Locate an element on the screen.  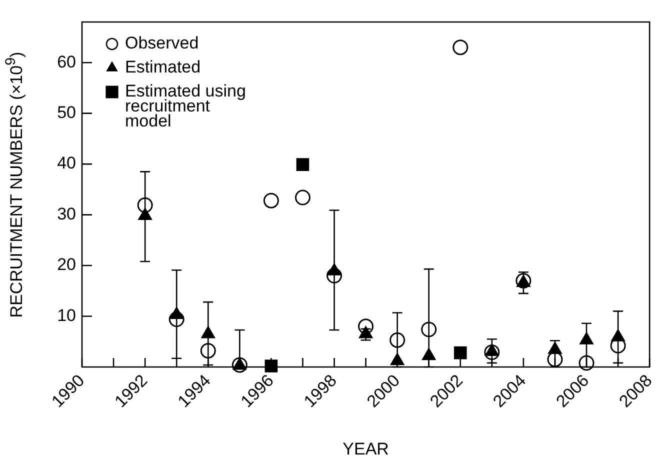
legend-label: Estimated using recruitment model is located at coordinates (185, 106).